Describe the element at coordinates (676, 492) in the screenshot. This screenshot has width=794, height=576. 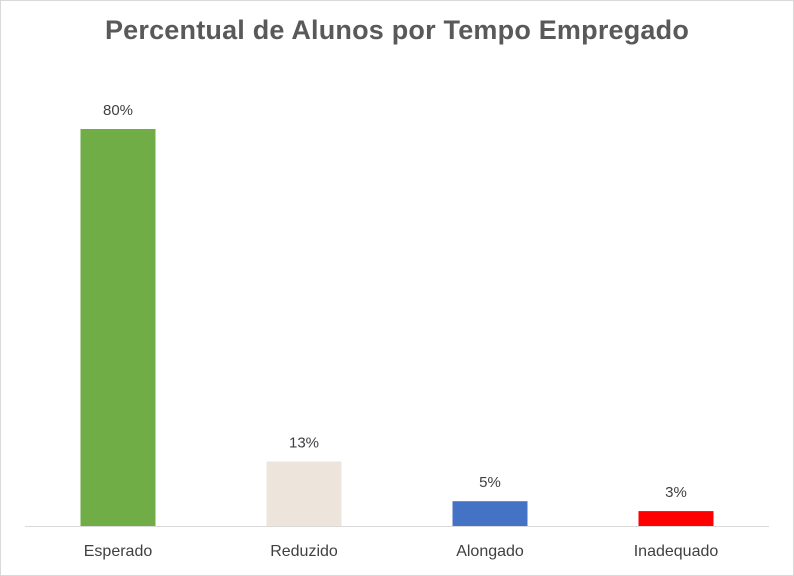
I see `data-label-inadequado: 3%` at that location.